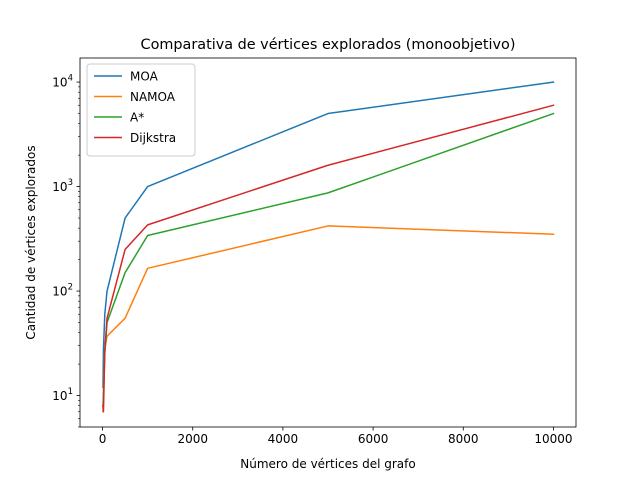 This screenshot has height=480, width=640. I want to click on legend: MOA NAMOA A* Dijkstra, so click(141, 110).